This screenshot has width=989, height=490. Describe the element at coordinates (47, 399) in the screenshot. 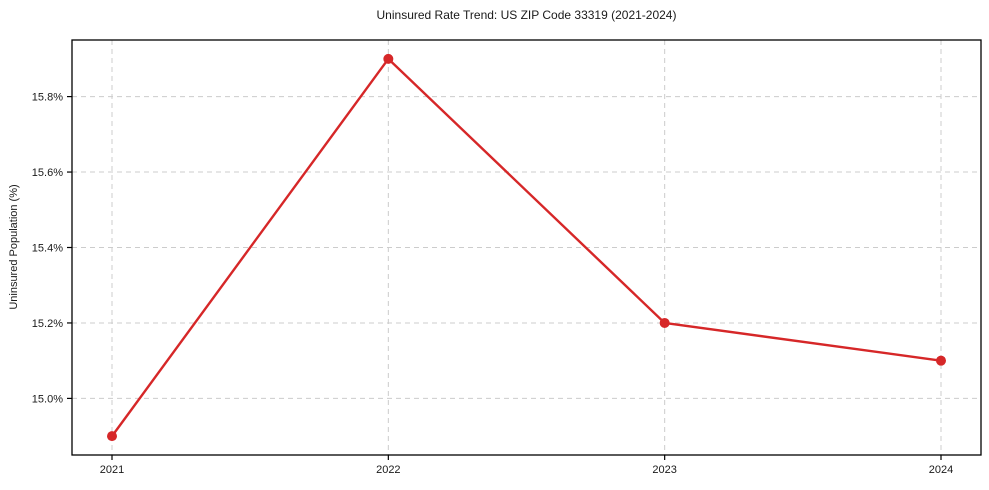

I see `y-tick-label: 15.0%` at that location.